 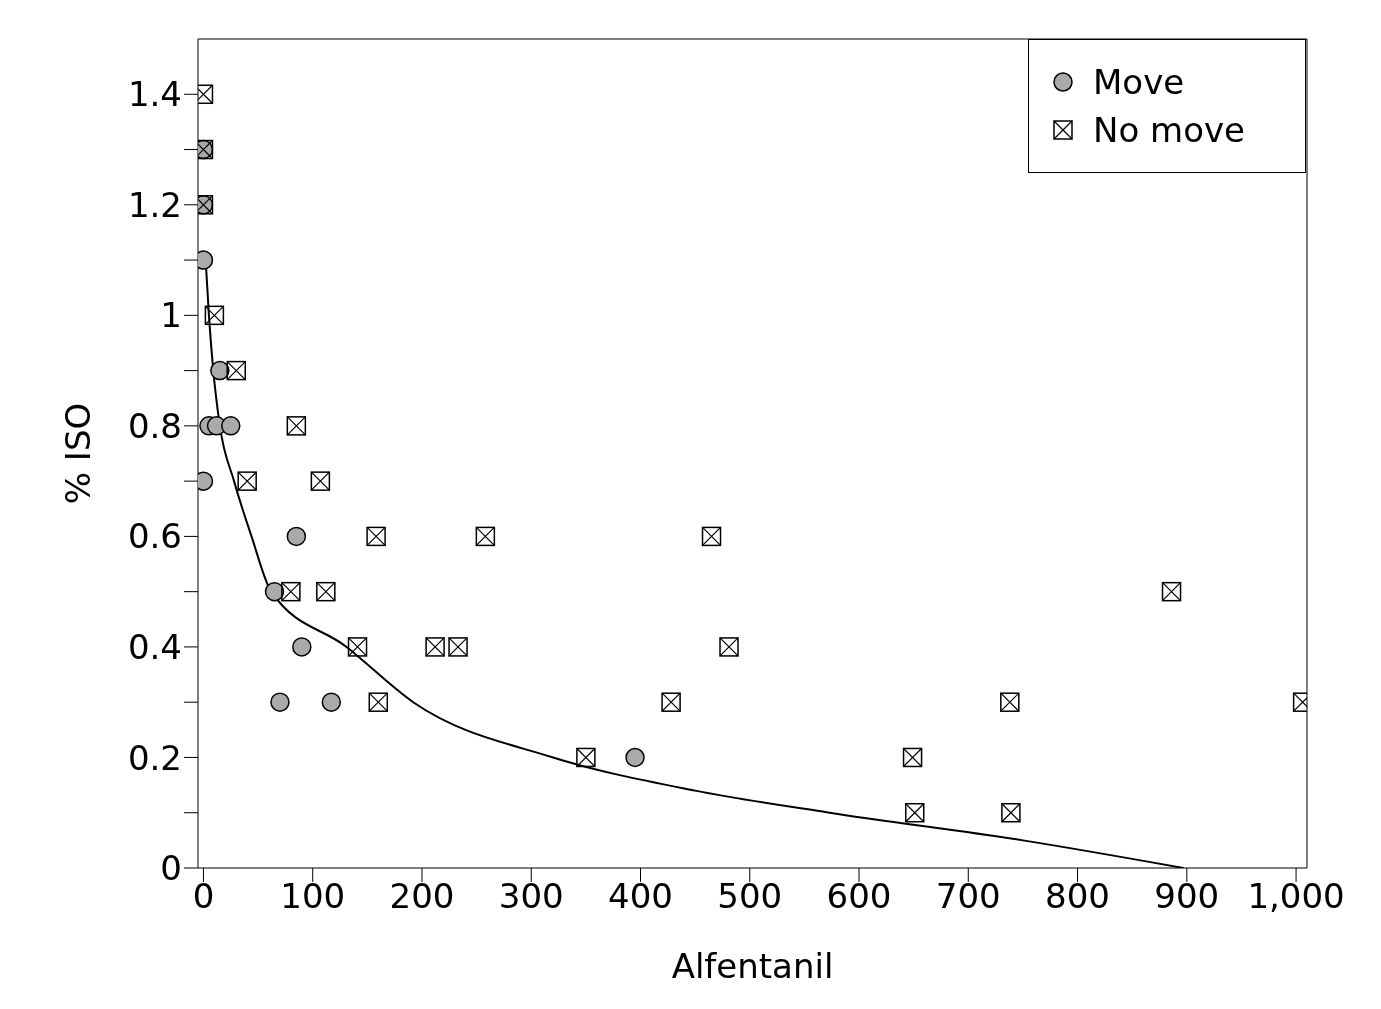 I want to click on y-tick-label: 0.4, so click(x=154, y=647).